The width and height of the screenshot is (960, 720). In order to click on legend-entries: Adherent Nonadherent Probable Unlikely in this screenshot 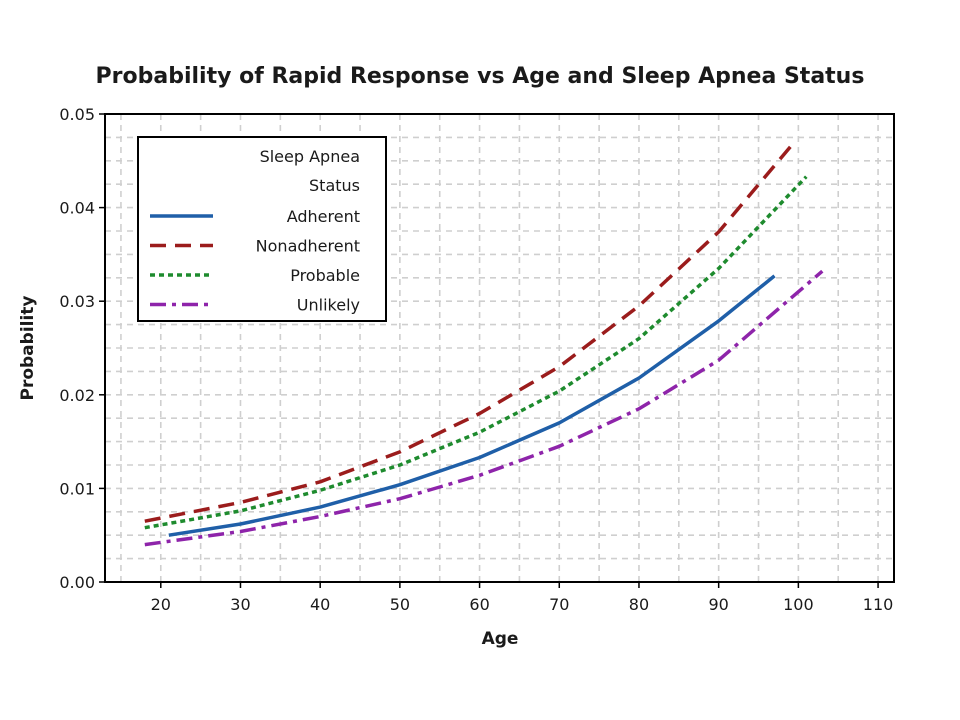, I will do `click(255, 261)`.